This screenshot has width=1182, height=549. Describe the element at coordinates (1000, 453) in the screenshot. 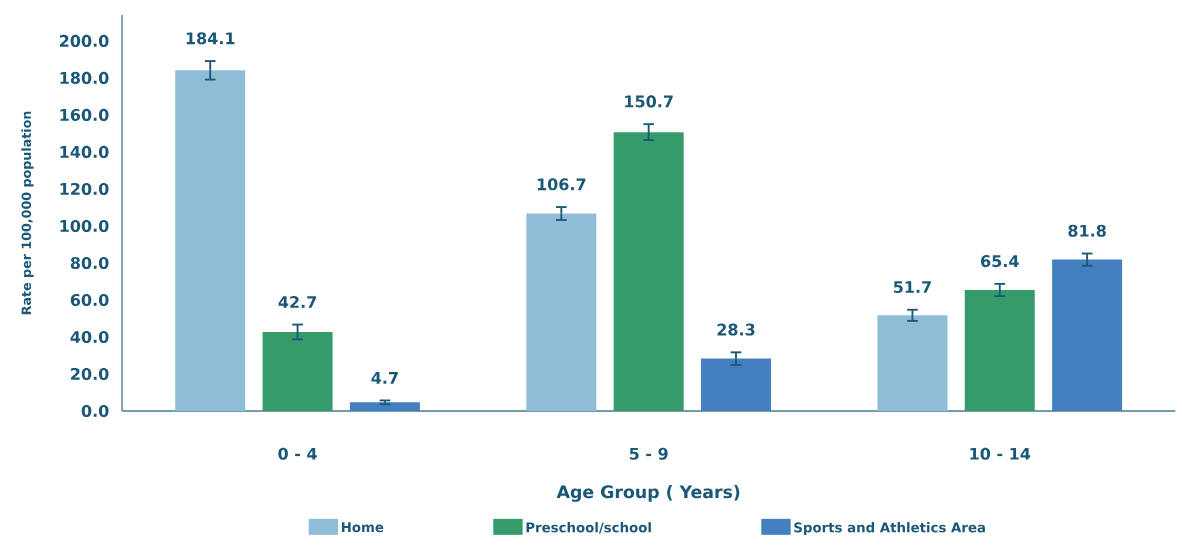

I see `x-tick-label: 10 - 14` at that location.